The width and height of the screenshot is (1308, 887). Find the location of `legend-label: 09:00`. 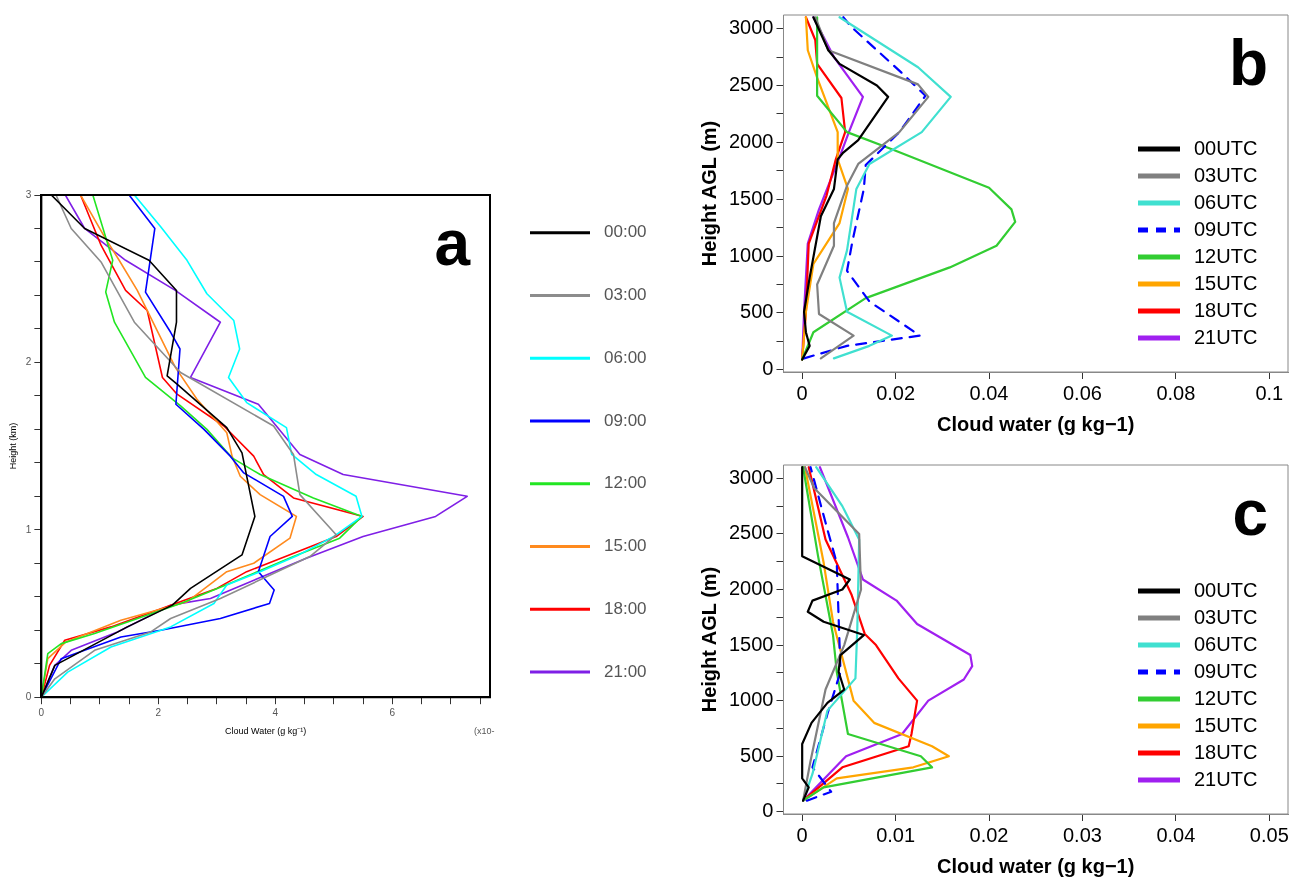

legend-label: 09:00 is located at coordinates (625, 420).